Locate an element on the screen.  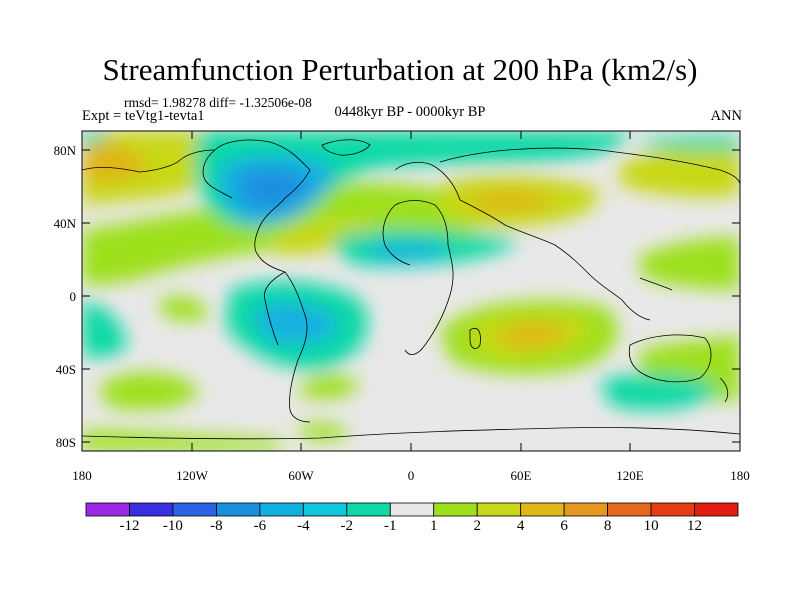
colorbar-label: -4 is located at coordinates (303, 526).